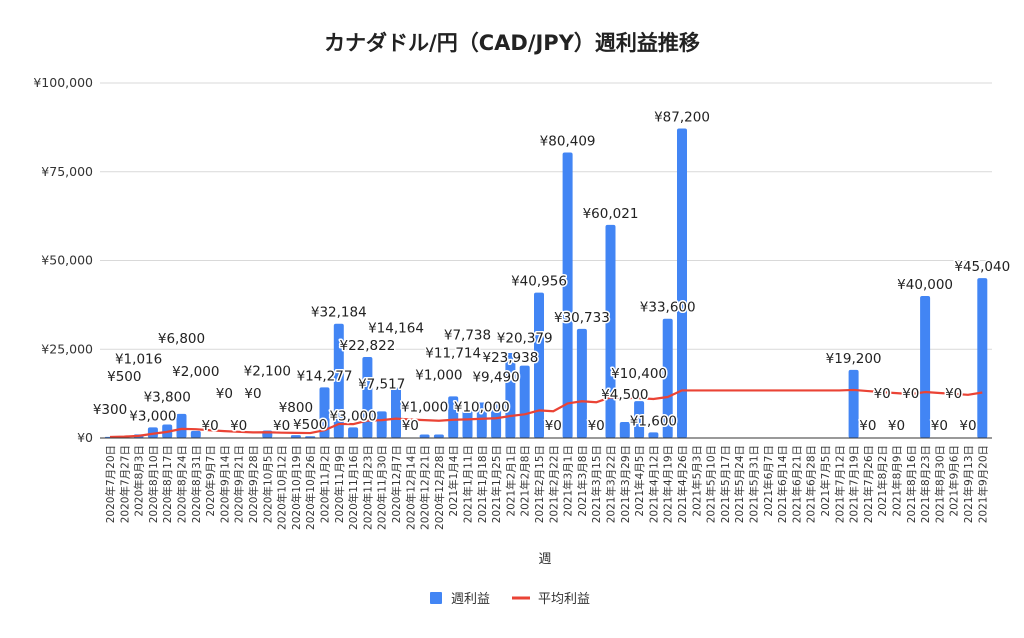  What do you see at coordinates (482, 408) in the screenshot?
I see `data-label: ¥10,000` at bounding box center [482, 408].